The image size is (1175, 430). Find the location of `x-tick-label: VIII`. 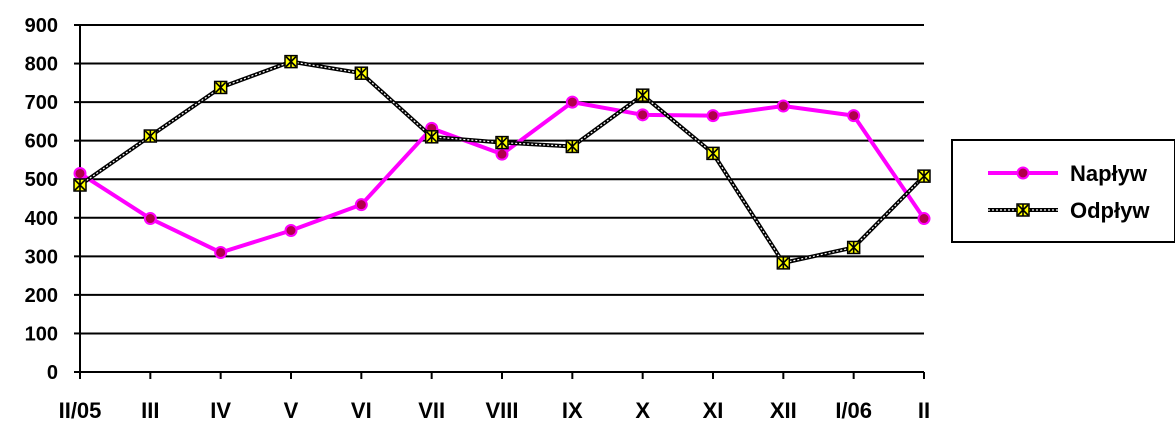

x-tick-label: VIII is located at coordinates (501, 410).